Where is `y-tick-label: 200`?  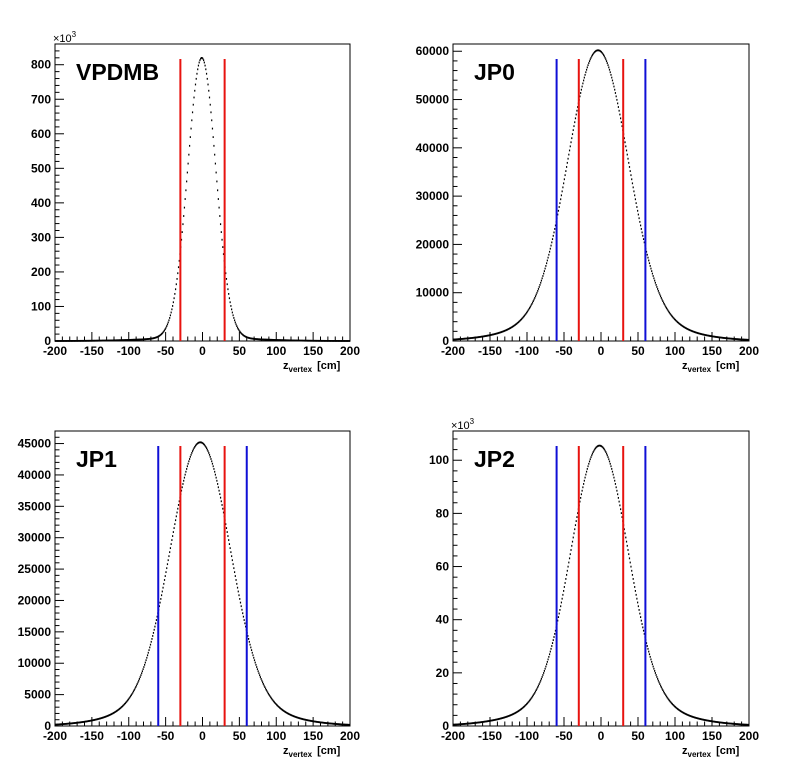
y-tick-label: 200 is located at coordinates (41, 272).